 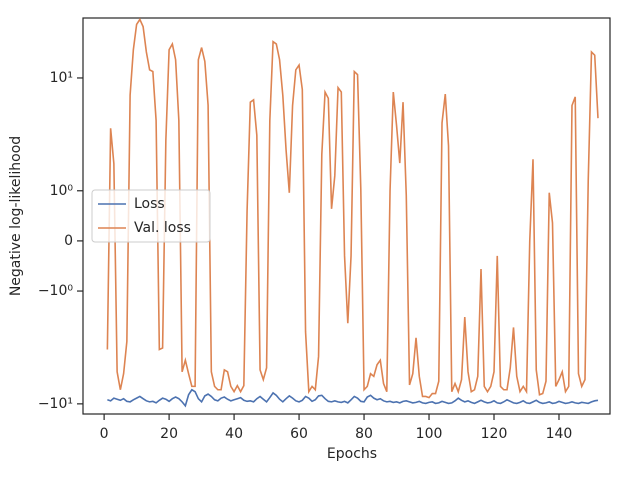 What do you see at coordinates (353, 398) in the screenshot?
I see `series-line` at bounding box center [353, 398].